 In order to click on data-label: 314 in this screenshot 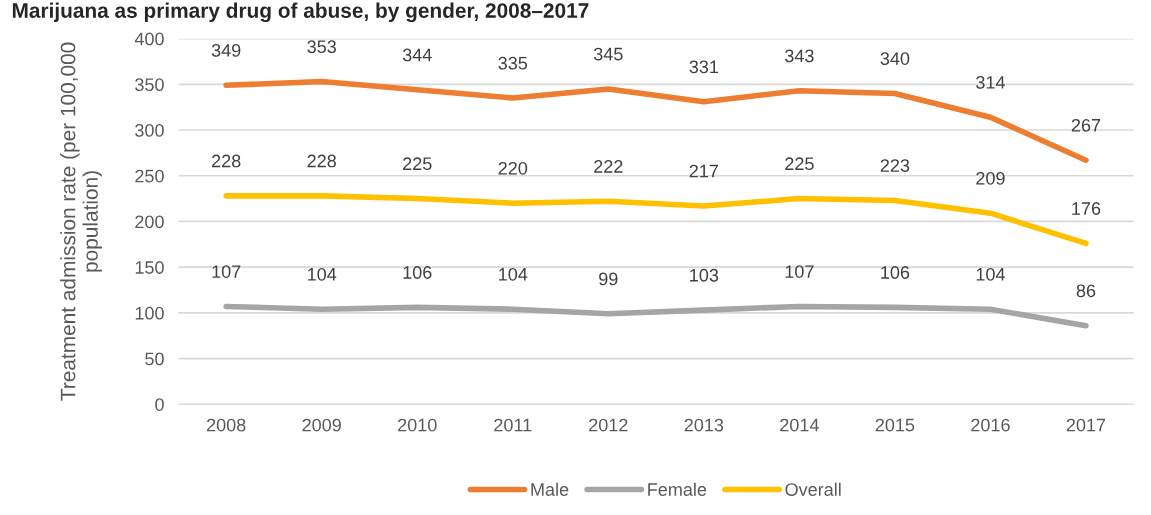, I will do `click(990, 82)`.